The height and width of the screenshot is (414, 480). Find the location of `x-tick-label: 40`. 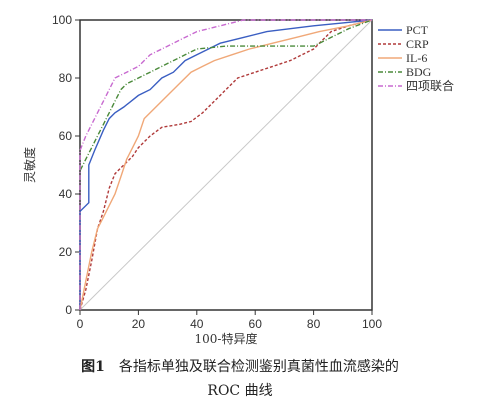

x-tick-label: 40 is located at coordinates (197, 324).